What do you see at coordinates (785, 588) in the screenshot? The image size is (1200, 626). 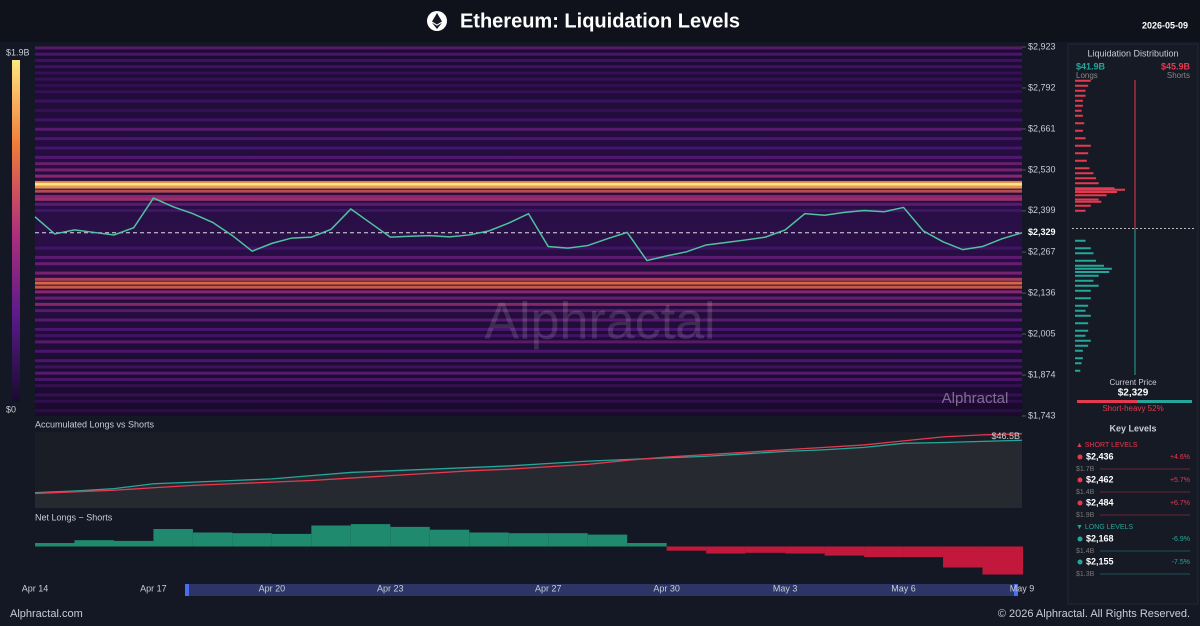 I see `x-tick-label: May 3` at bounding box center [785, 588].